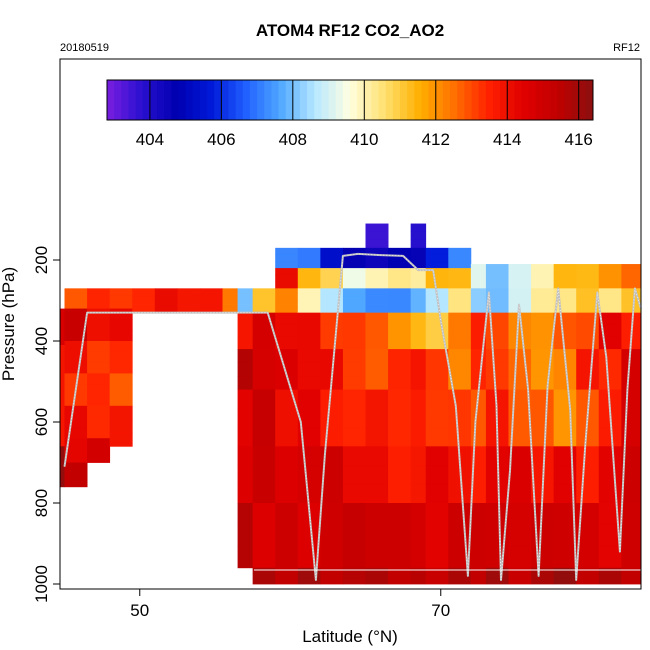 The width and height of the screenshot is (650, 650). Describe the element at coordinates (350, 30) in the screenshot. I see `chart-title: ATOM4 RF12 CO2_AO2` at that location.